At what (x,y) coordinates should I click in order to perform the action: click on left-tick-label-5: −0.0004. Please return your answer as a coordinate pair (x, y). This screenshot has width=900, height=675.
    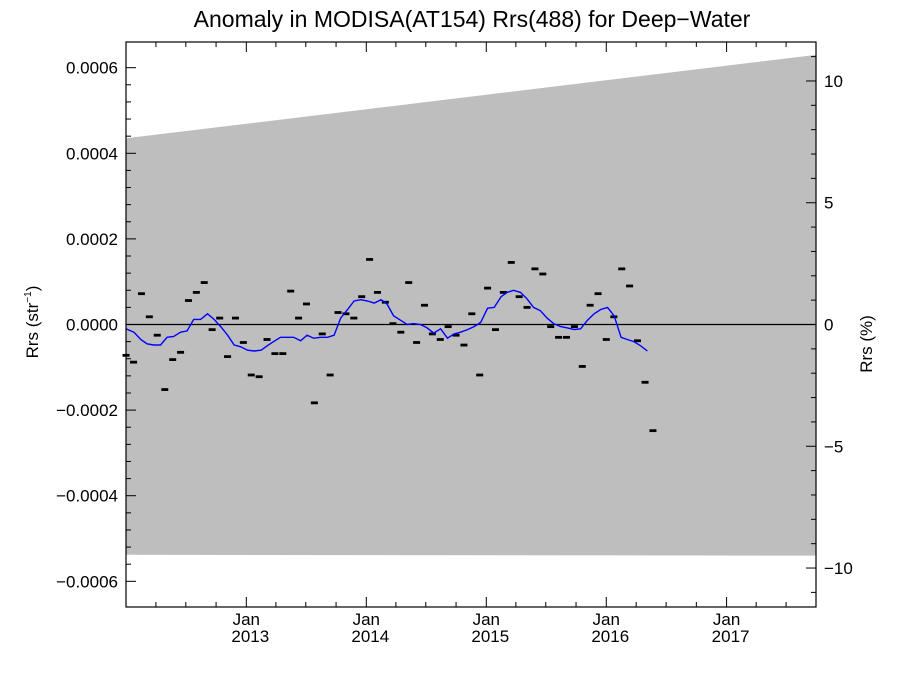
    Looking at the image, I should click on (87, 496).